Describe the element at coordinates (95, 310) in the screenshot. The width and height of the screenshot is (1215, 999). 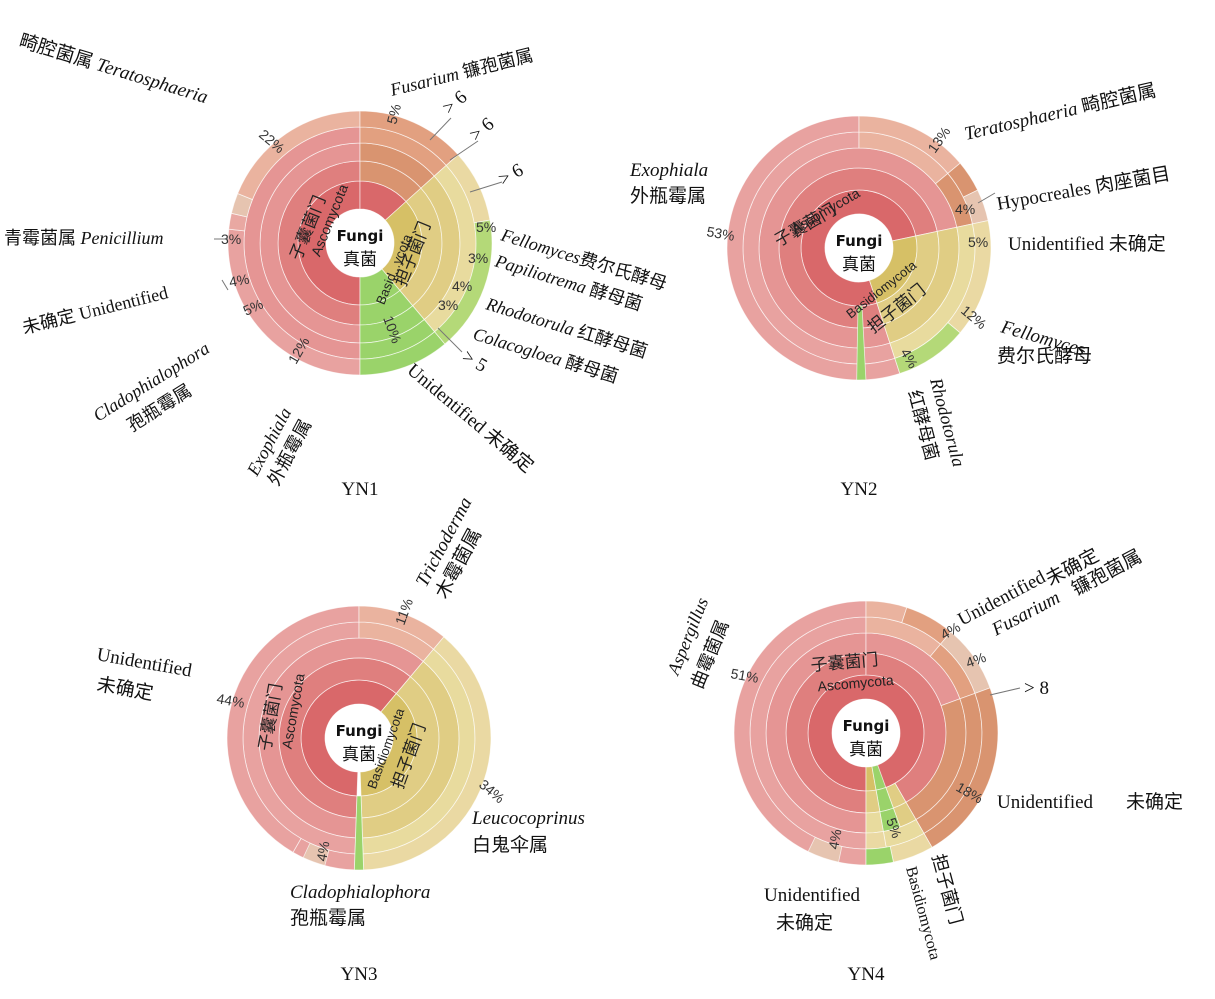
I see `segment-label: 未确定 Unidentified` at that location.